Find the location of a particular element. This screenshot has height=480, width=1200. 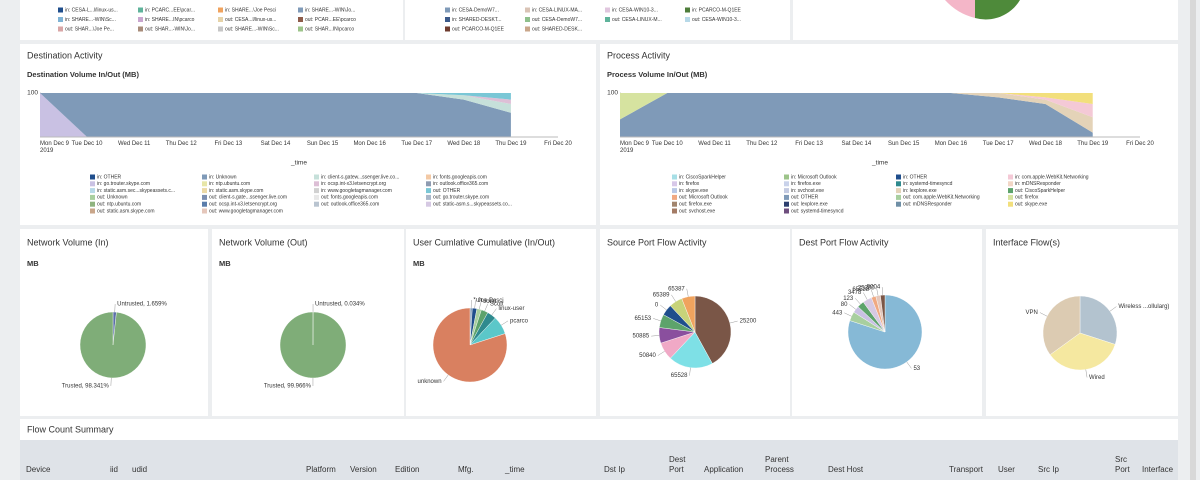

x-tick-label: Mon Dec 9 2019 is located at coordinates (55, 147).